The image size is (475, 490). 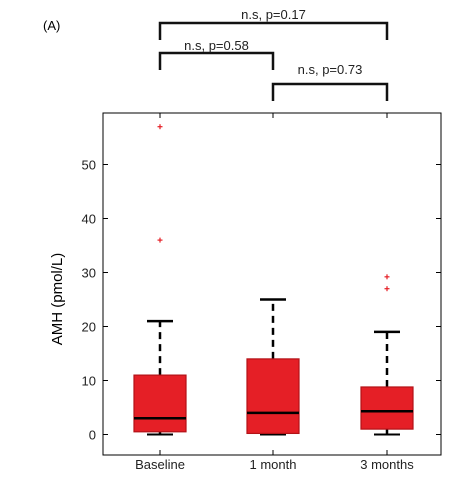 I want to click on comparison-label: n.s, p=0.58, so click(x=216, y=45).